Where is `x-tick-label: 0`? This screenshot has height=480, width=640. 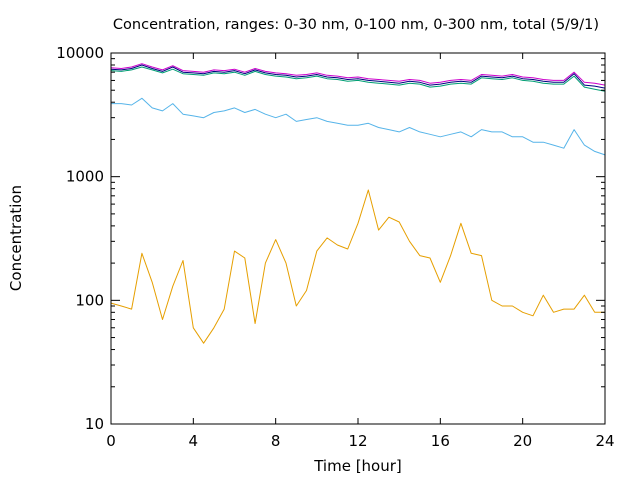
x-tick-label: 0 is located at coordinates (111, 441).